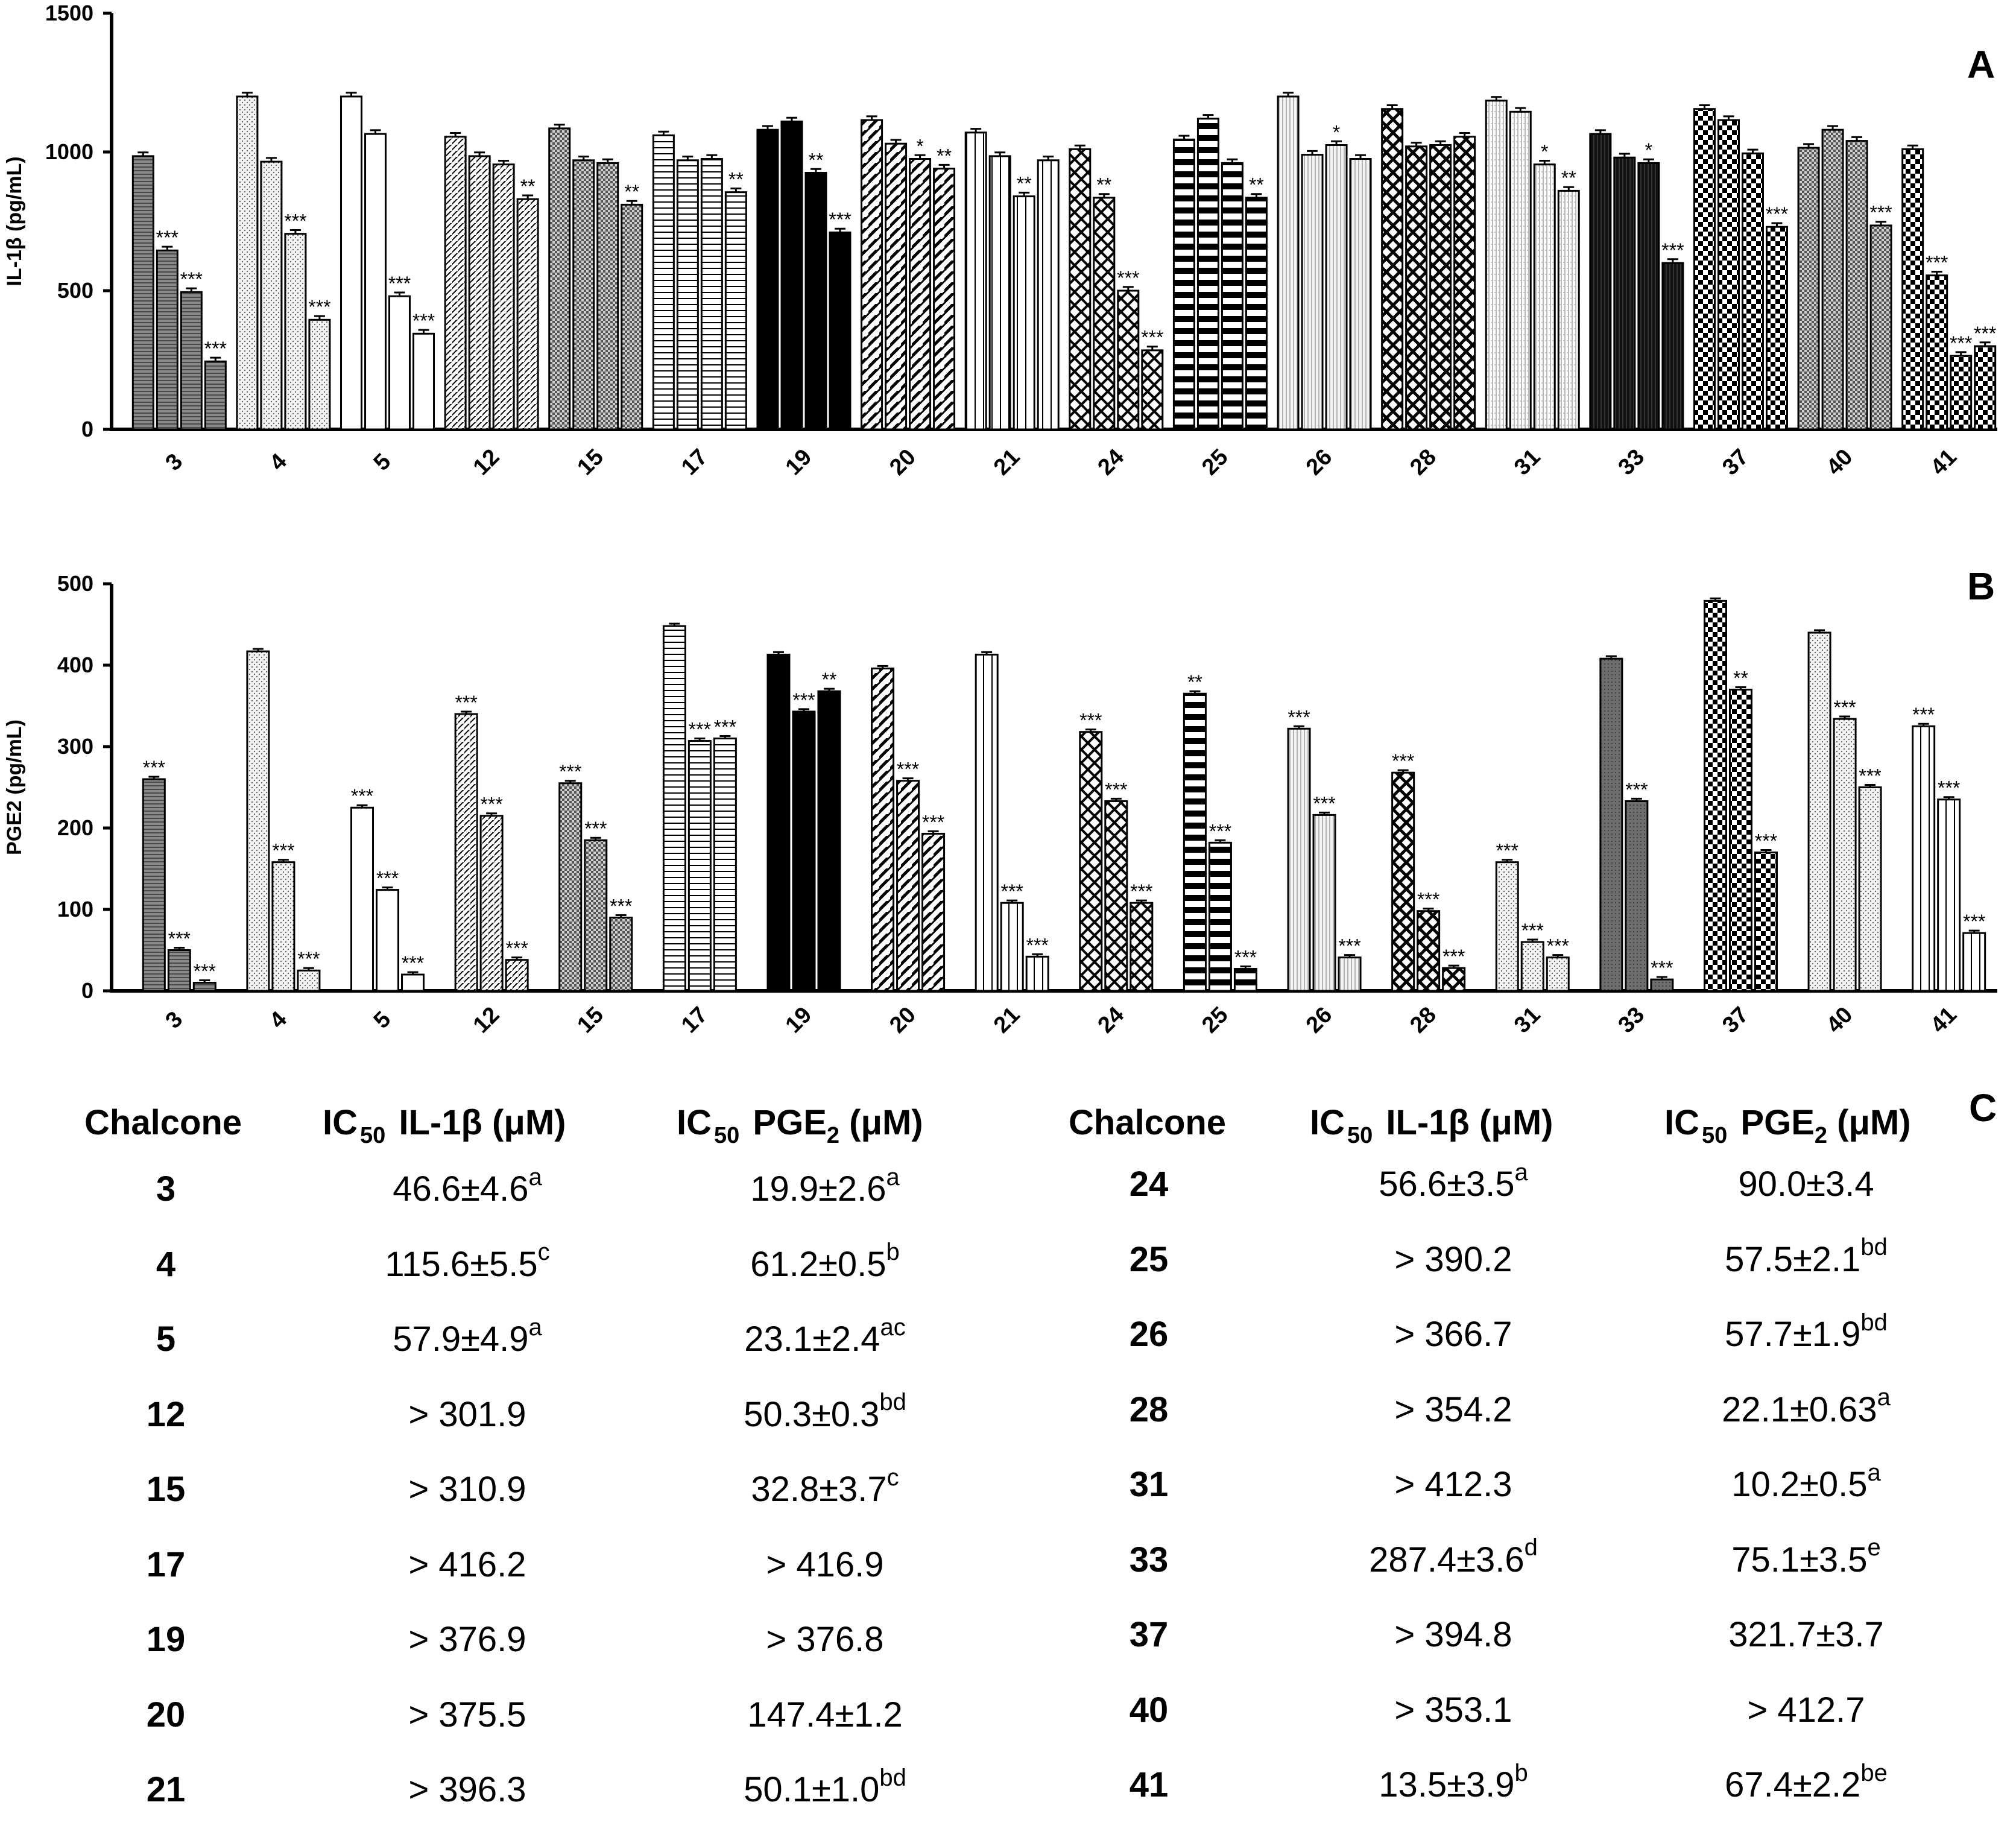  Describe the element at coordinates (467, 1639) in the screenshot. I see `ic50-il1b-value: > 376.9` at that location.